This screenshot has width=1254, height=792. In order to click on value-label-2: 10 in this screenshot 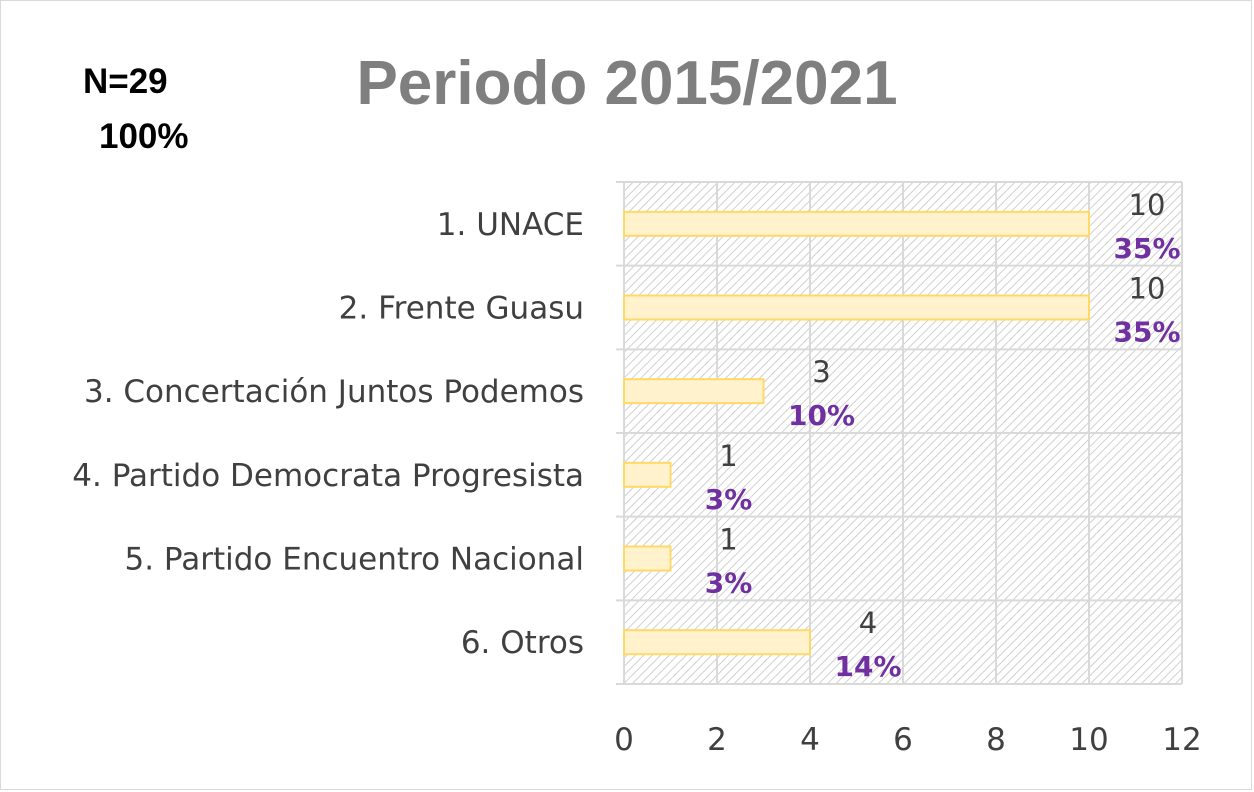, I will do `click(1147, 289)`.